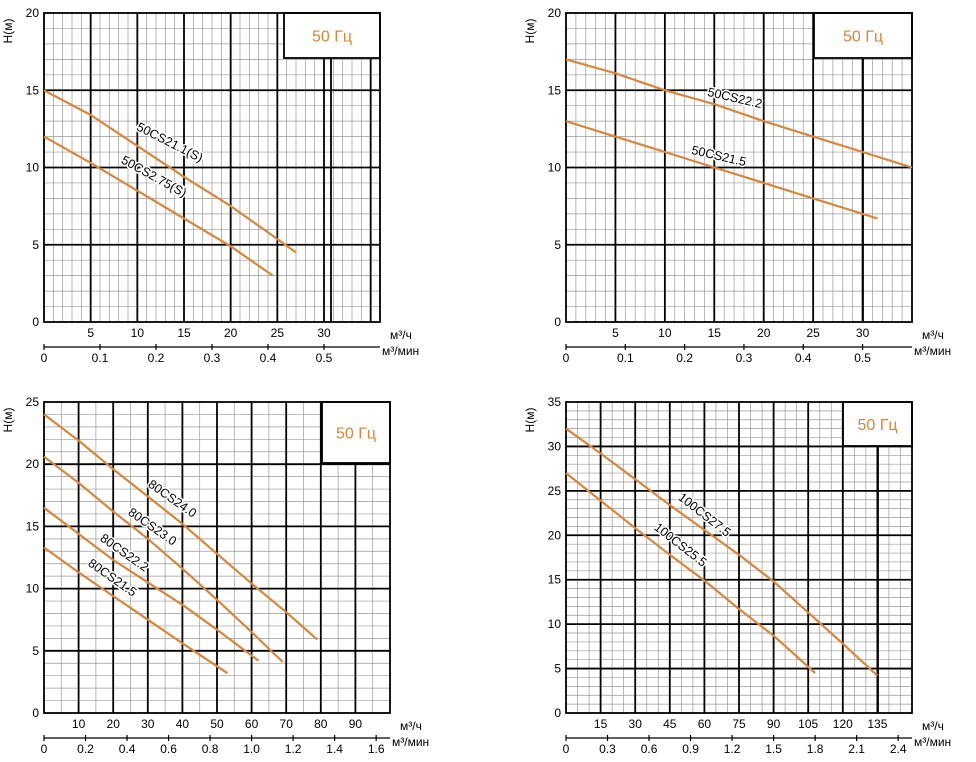 Image resolution: width=976 pixels, height=762 pixels. Describe the element at coordinates (722, 552) in the screenshot. I see `curve-100CS27.5` at that location.